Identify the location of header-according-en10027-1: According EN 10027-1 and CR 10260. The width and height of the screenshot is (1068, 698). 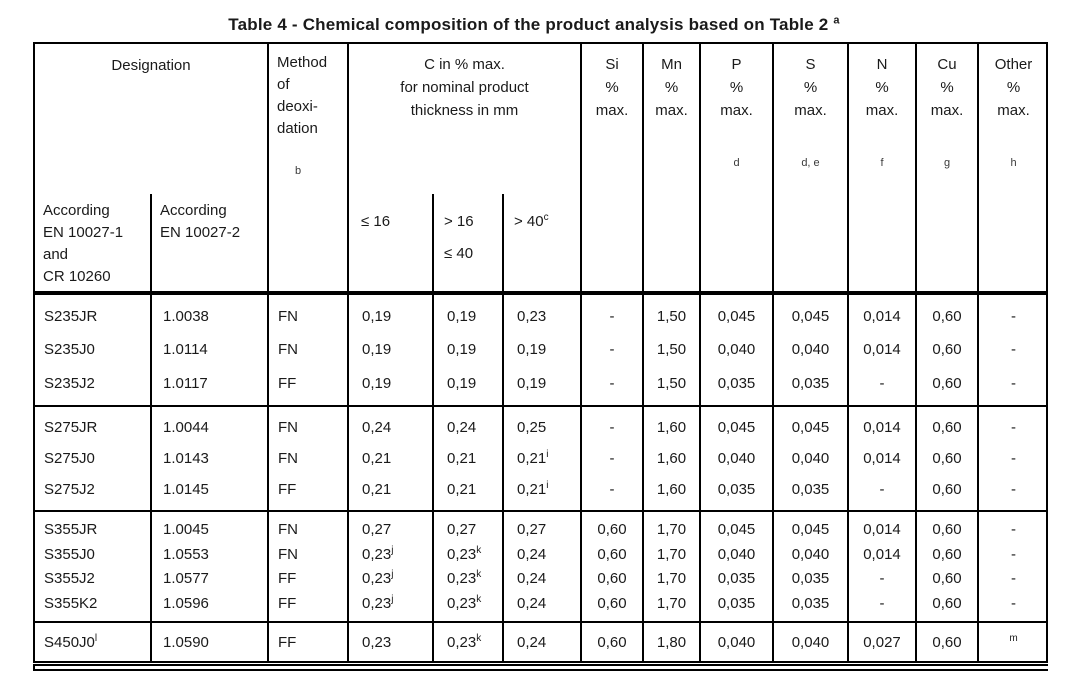
(92, 242).